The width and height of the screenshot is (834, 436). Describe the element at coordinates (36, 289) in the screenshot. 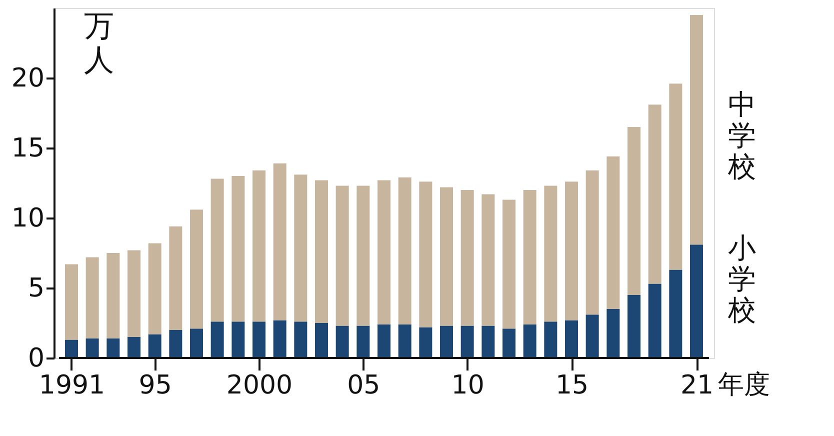

I see `y-tick-label: 5` at that location.